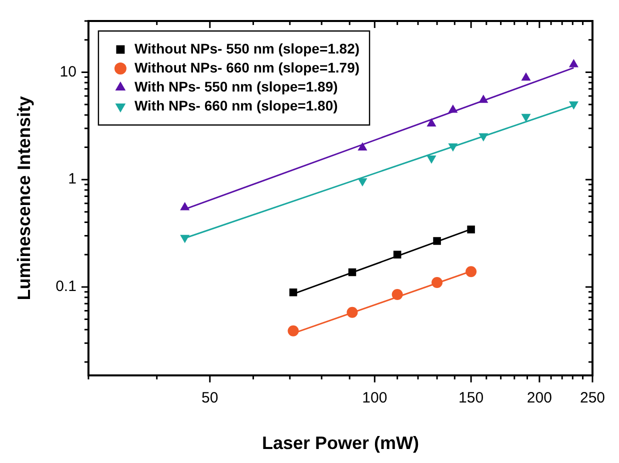  I want to click on y-tick-label: 10, so click(68, 71).